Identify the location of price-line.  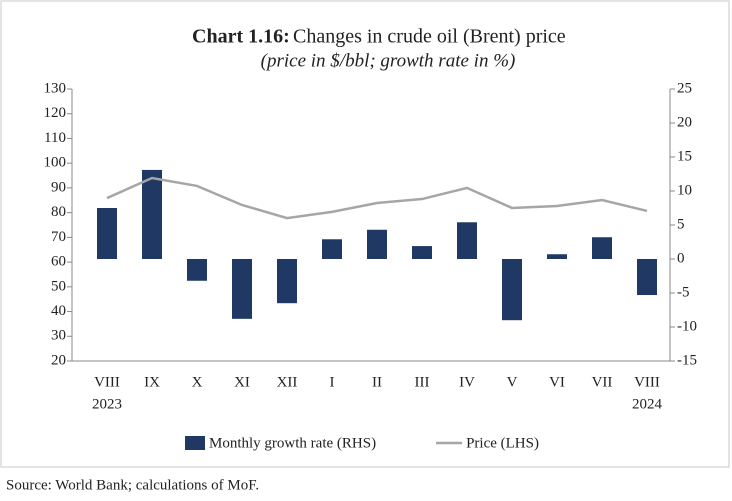
(377, 198).